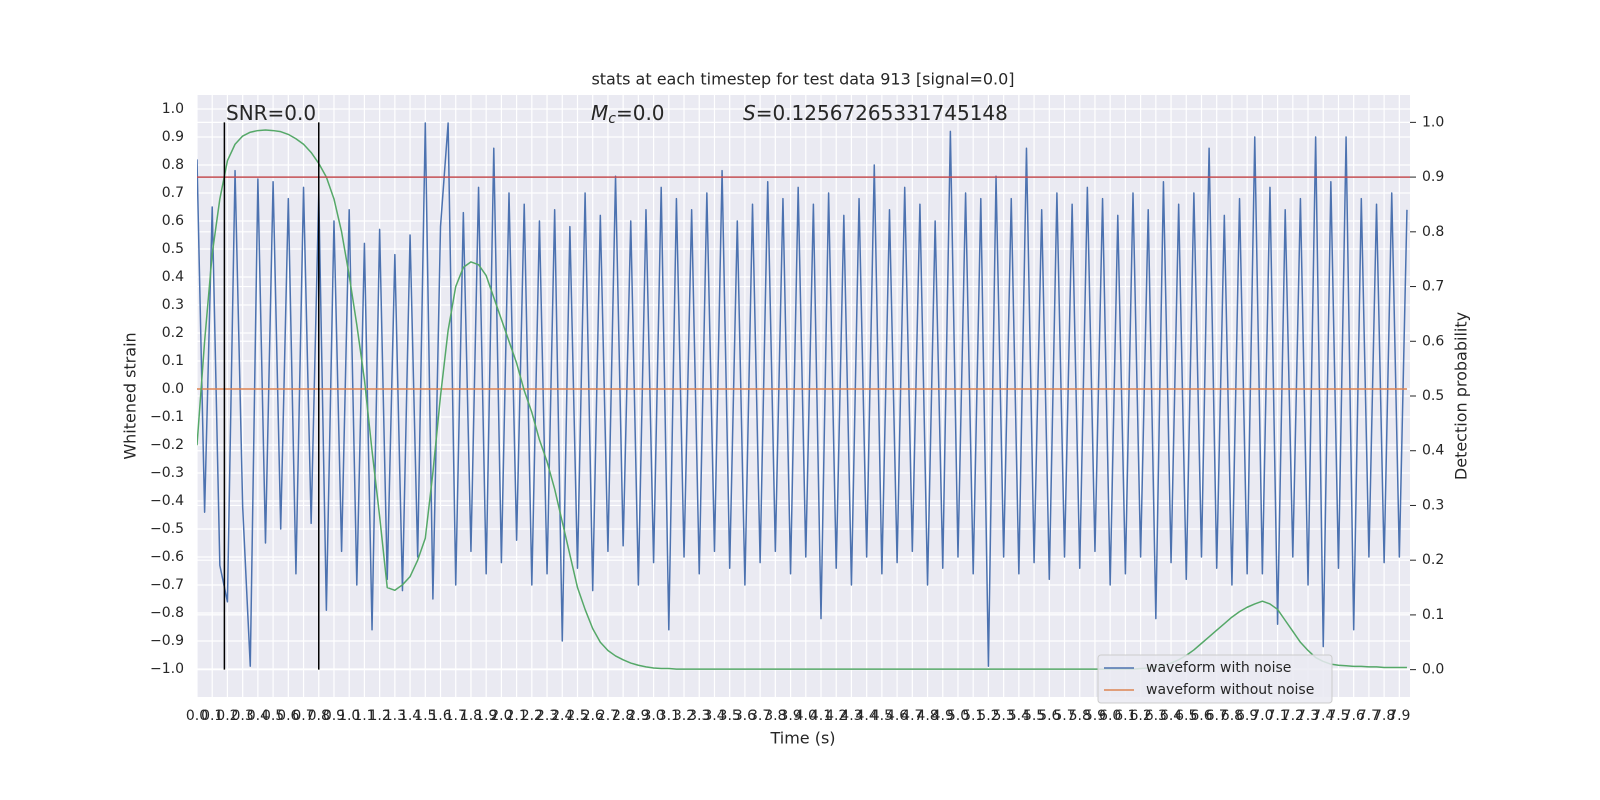 The image size is (1600, 800). What do you see at coordinates (851, 716) in the screenshot?
I see `x-tick-label: 4.3` at bounding box center [851, 716].